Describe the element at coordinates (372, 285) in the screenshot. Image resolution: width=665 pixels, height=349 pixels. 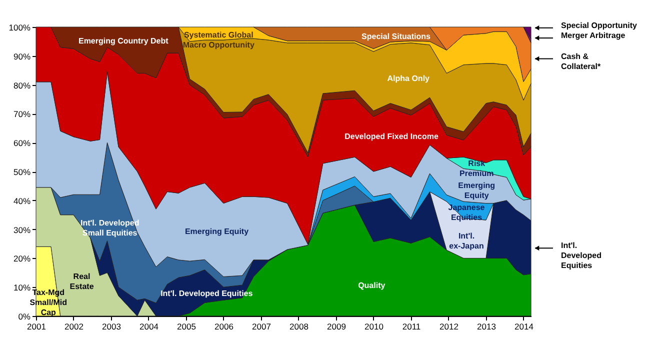
I see `series-label: Quality` at that location.